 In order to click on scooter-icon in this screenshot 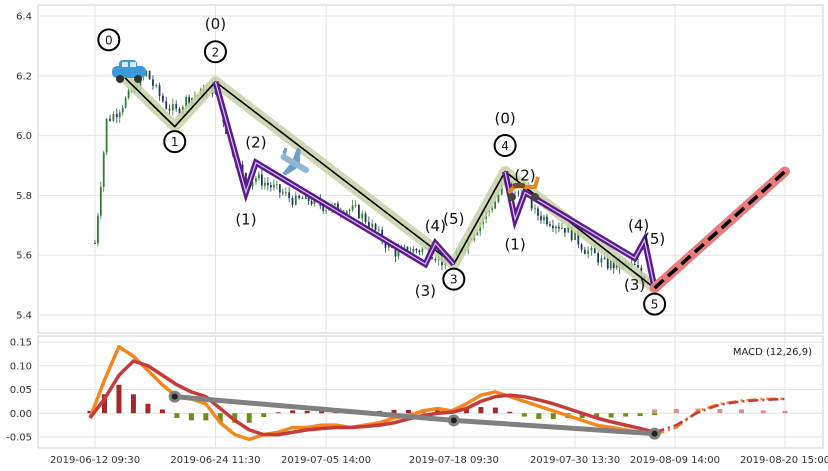, I will do `click(523, 188)`.